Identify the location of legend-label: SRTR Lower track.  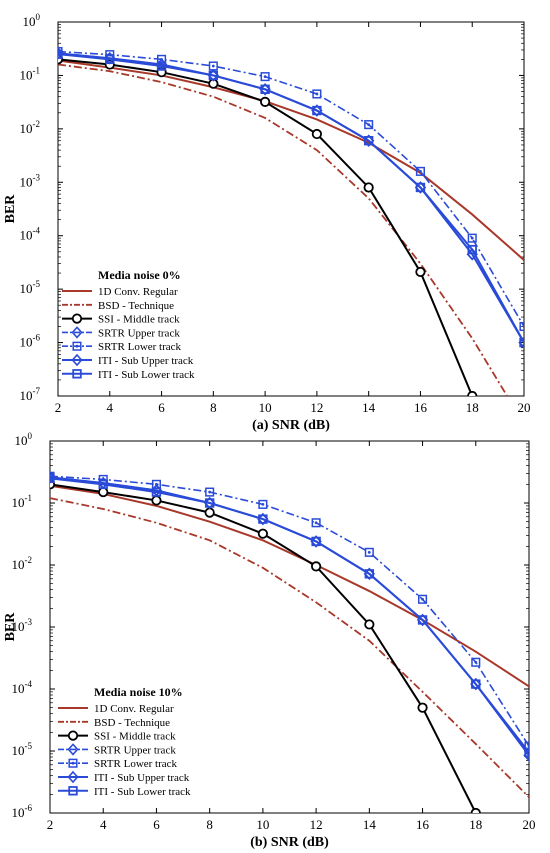
(136, 764).